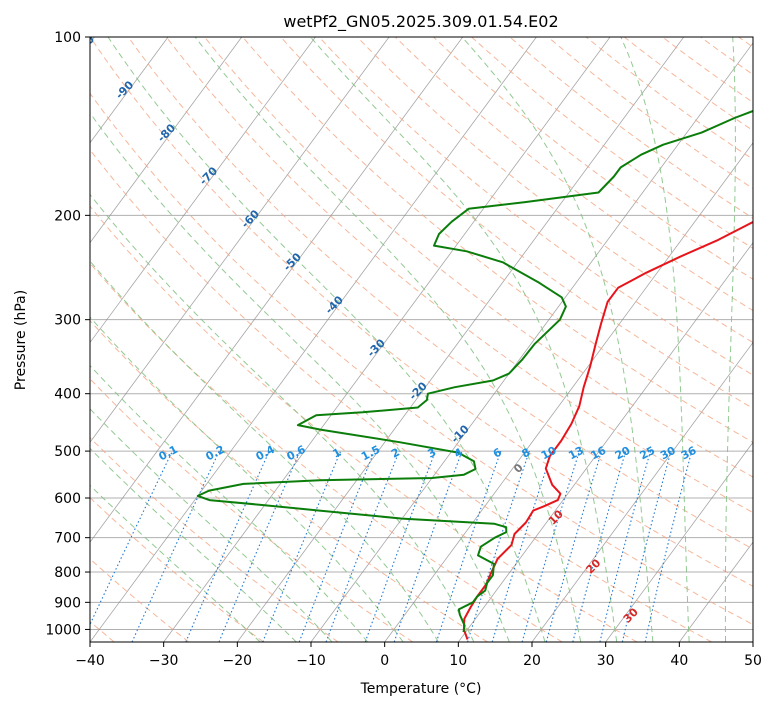  I want to click on mixing-ratio-label: 0.1, so click(168, 453).